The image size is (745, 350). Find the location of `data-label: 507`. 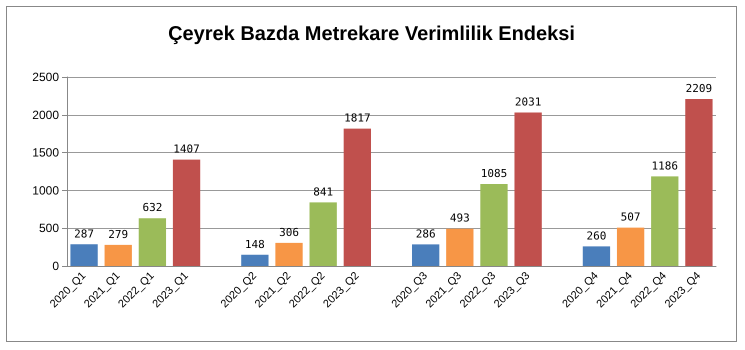

data-label: 507 is located at coordinates (630, 217).